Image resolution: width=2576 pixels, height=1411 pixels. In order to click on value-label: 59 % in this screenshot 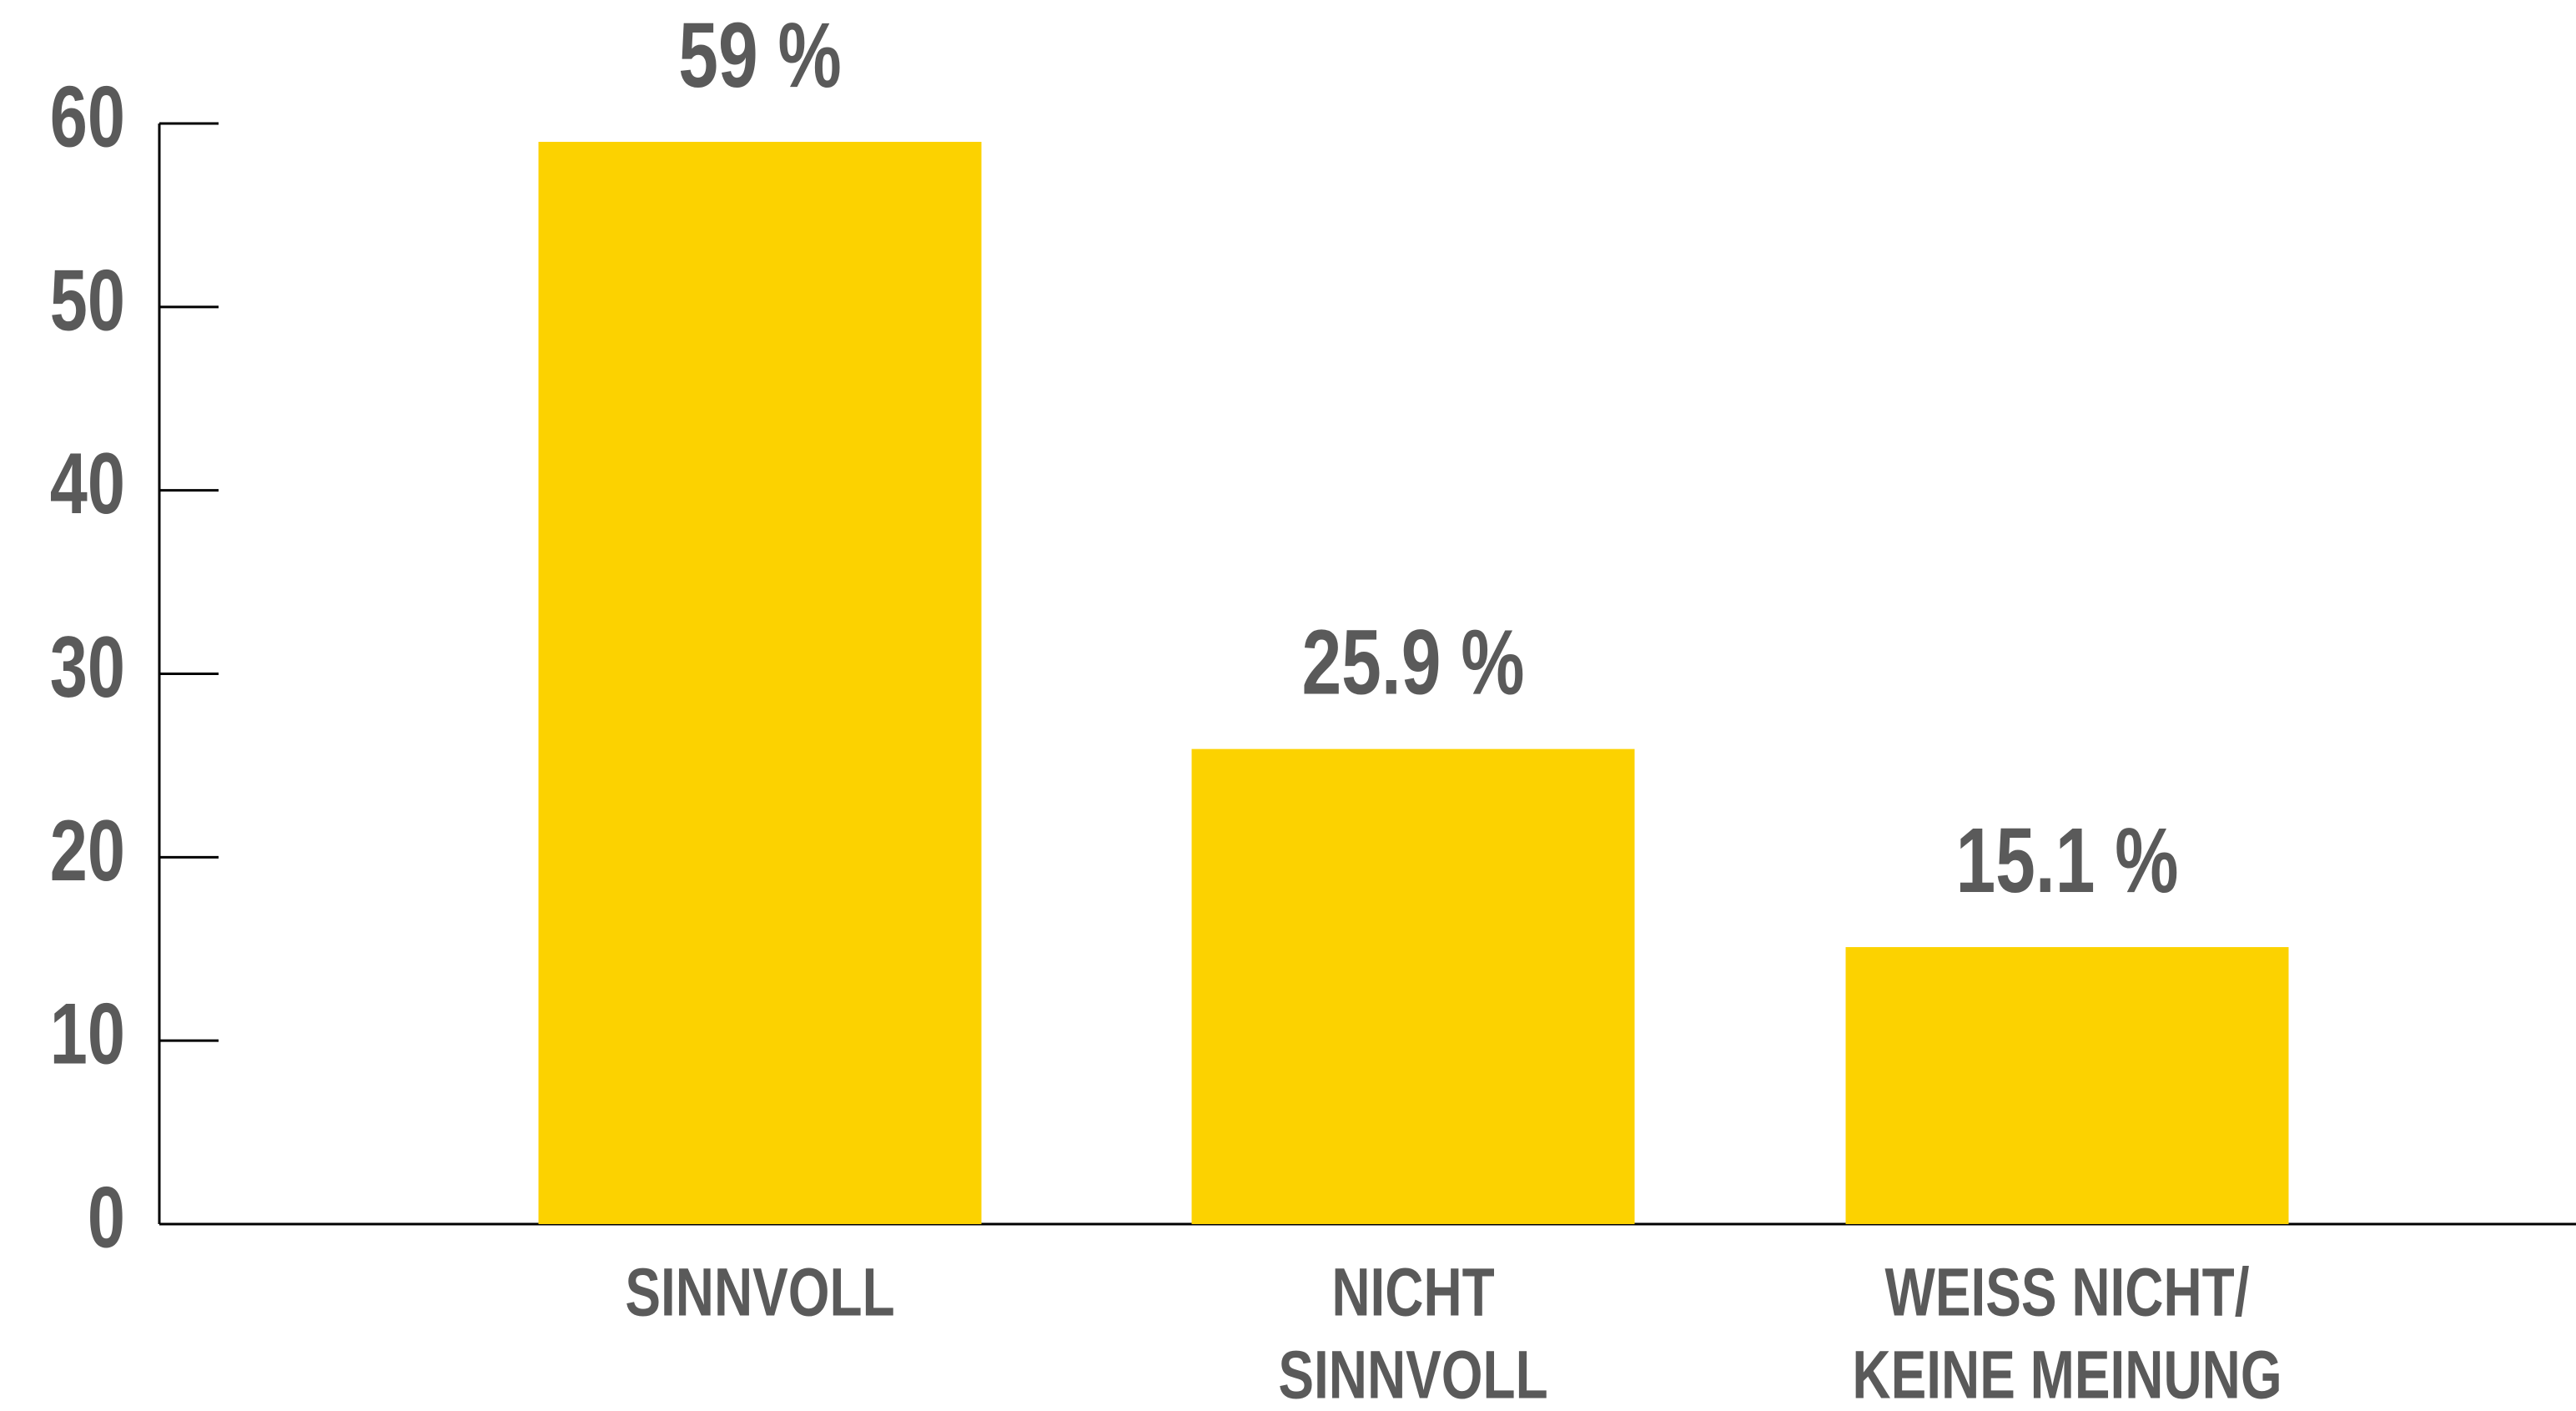, I will do `click(760, 55)`.